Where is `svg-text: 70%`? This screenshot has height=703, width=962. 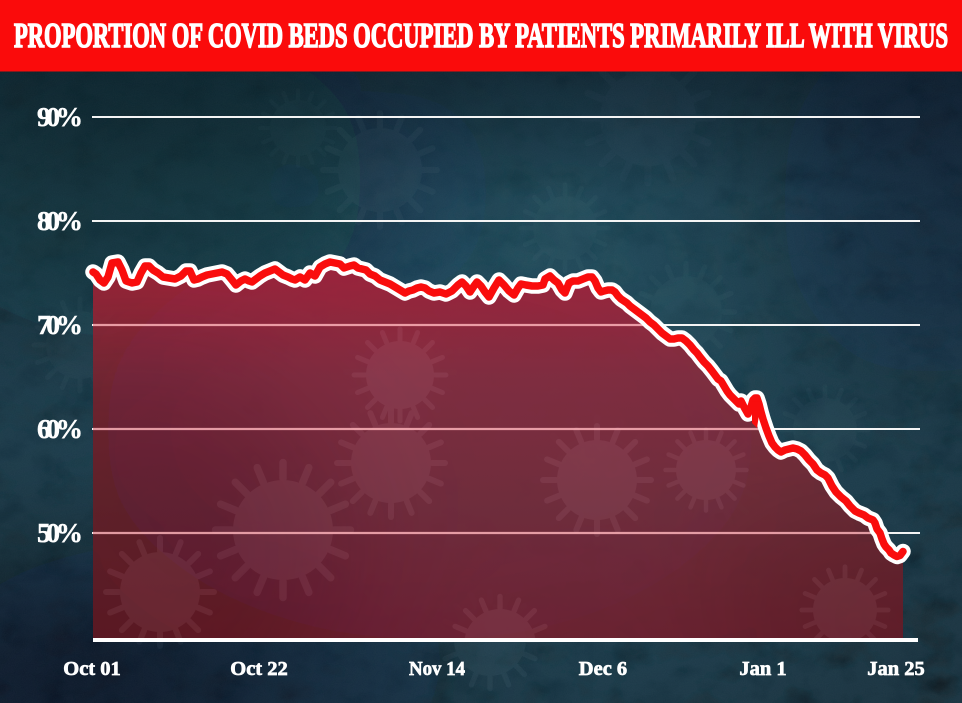 svg-text: 70% is located at coordinates (60, 324).